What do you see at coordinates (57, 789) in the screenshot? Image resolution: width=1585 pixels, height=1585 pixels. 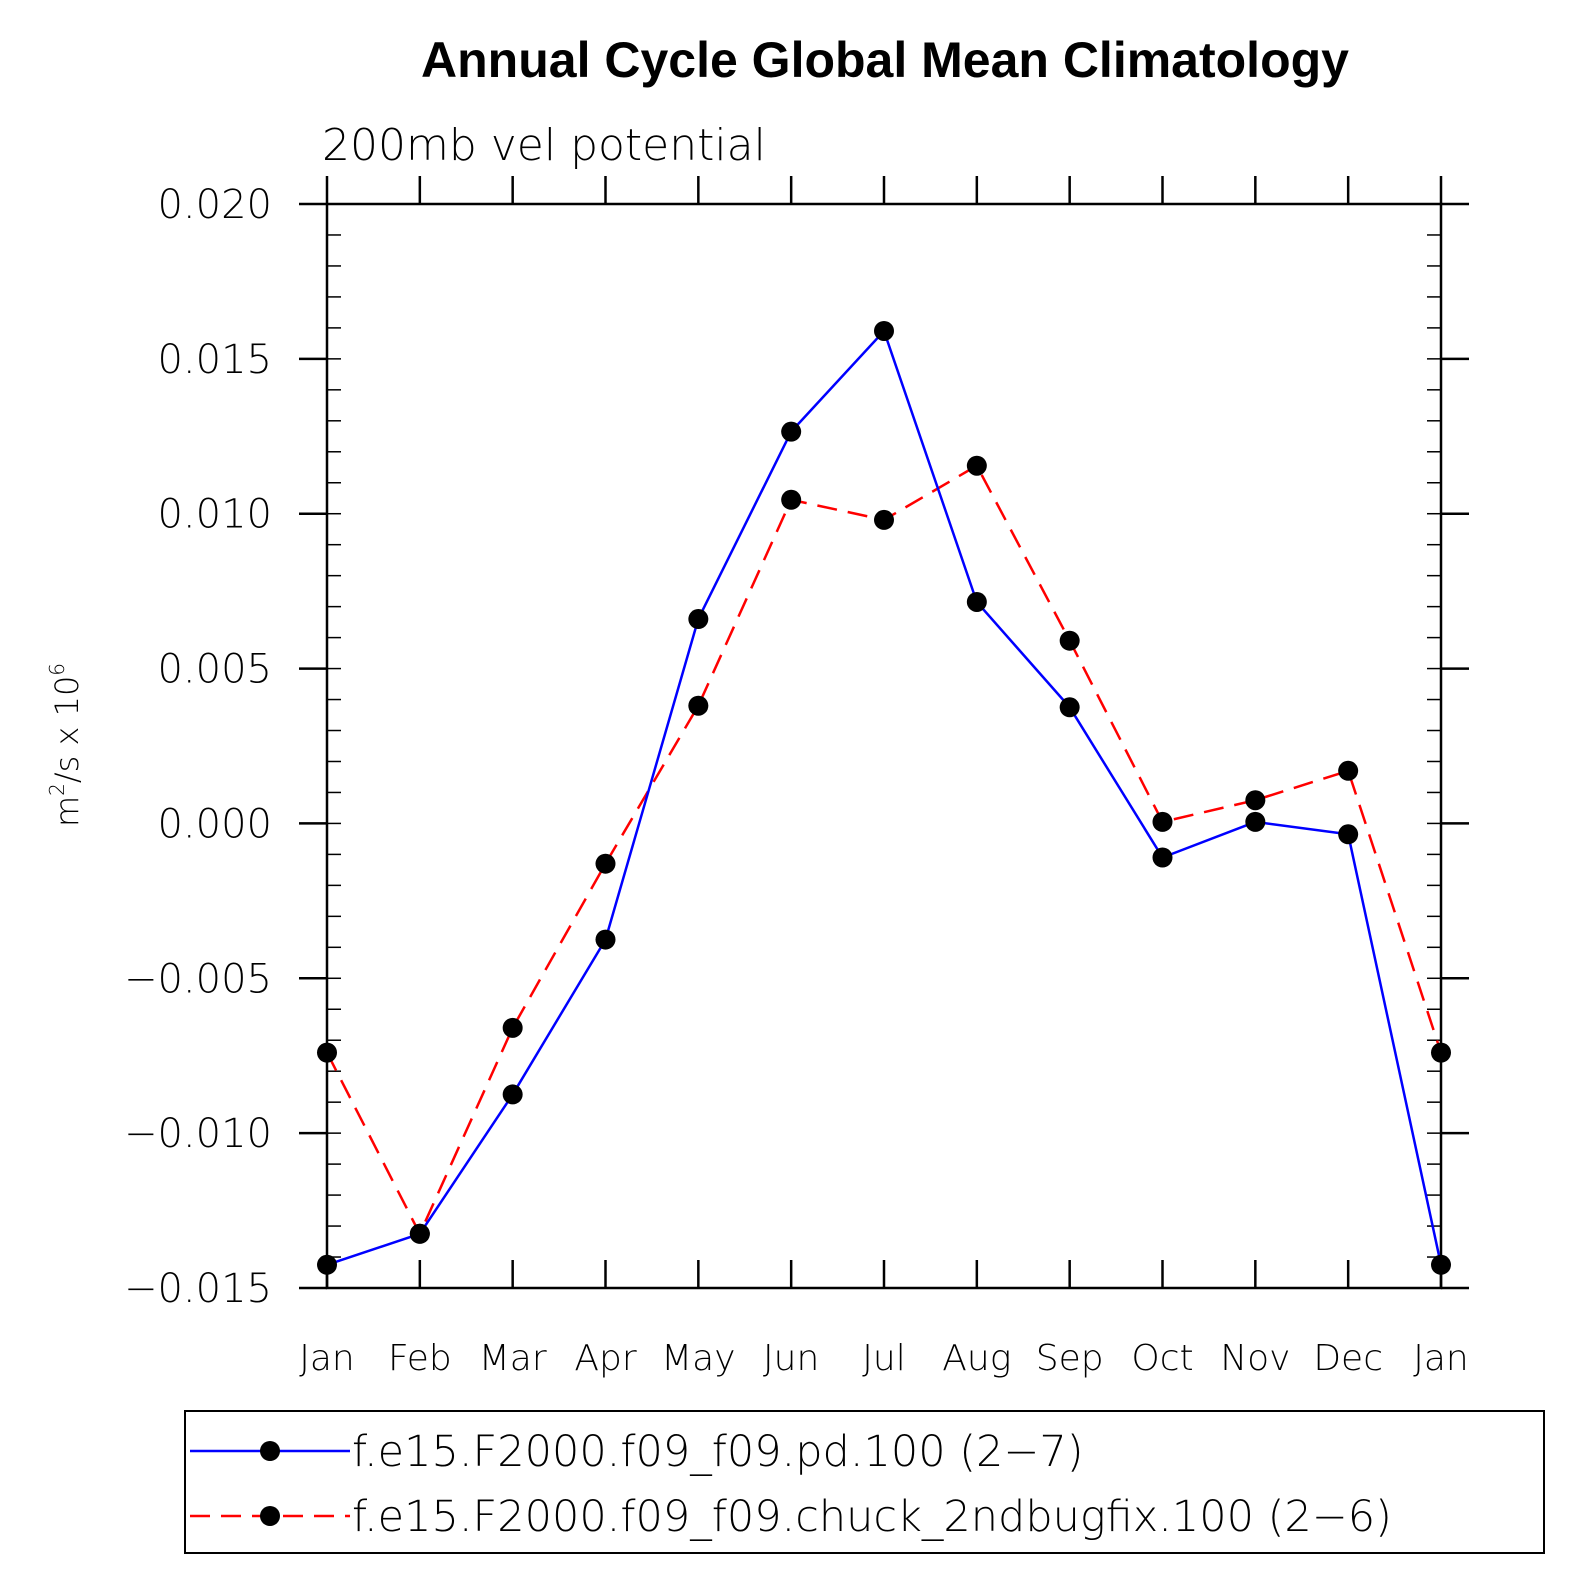 I see `y-label-sup: 2` at bounding box center [57, 789].